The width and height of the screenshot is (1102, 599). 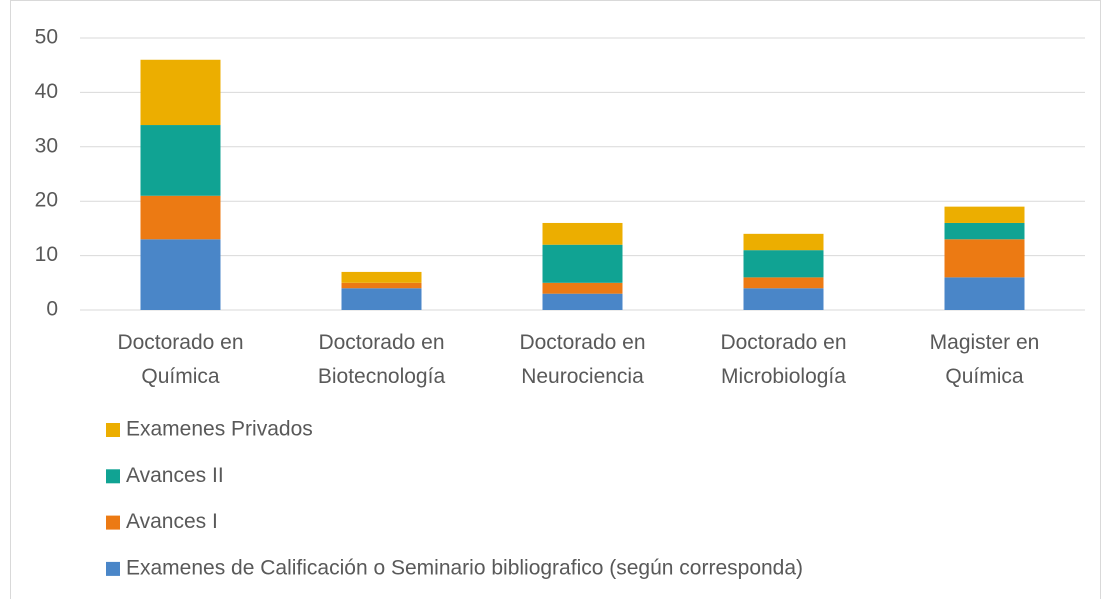 I want to click on legend-label: Examenes Privados, so click(x=219, y=429).